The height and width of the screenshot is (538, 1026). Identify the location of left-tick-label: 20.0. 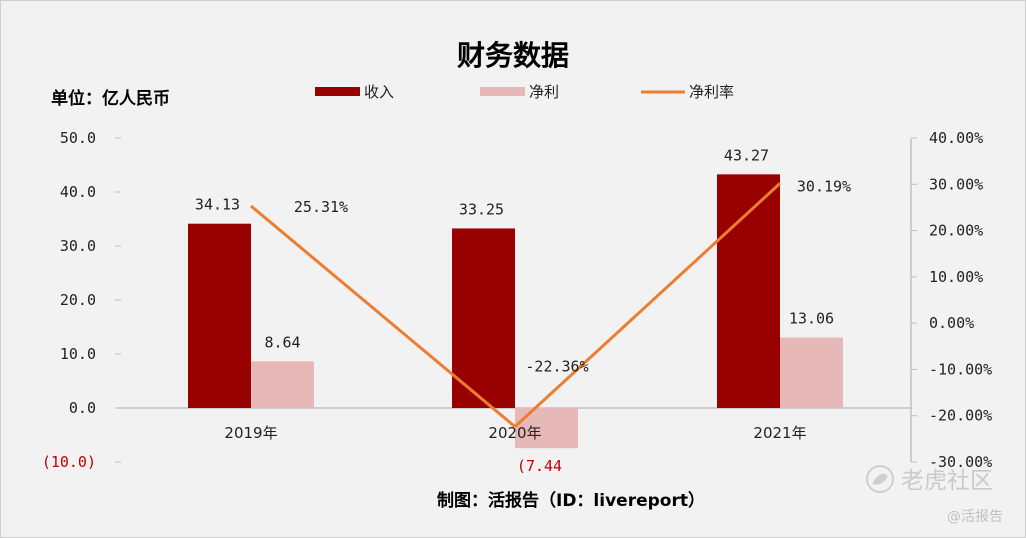
(78, 300).